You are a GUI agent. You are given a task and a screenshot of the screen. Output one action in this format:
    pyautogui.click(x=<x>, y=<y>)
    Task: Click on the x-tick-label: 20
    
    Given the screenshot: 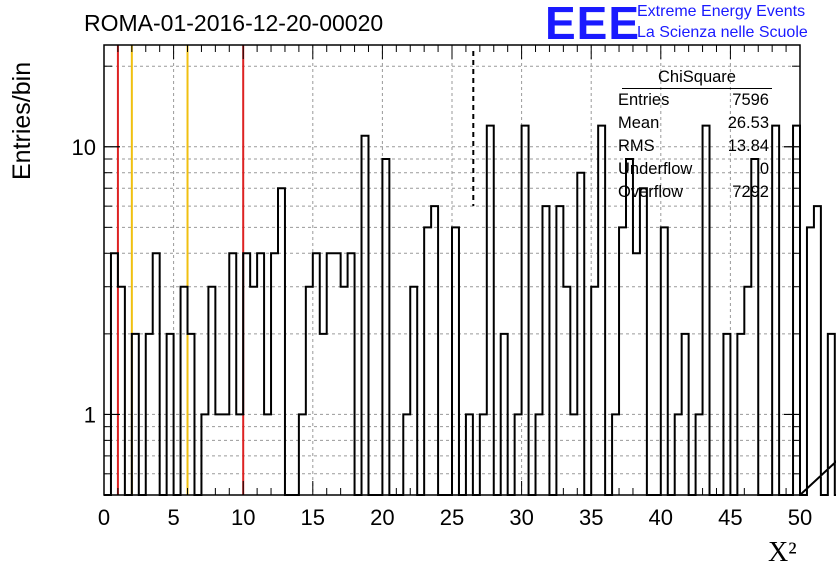 What is the action you would take?
    pyautogui.click(x=382, y=517)
    